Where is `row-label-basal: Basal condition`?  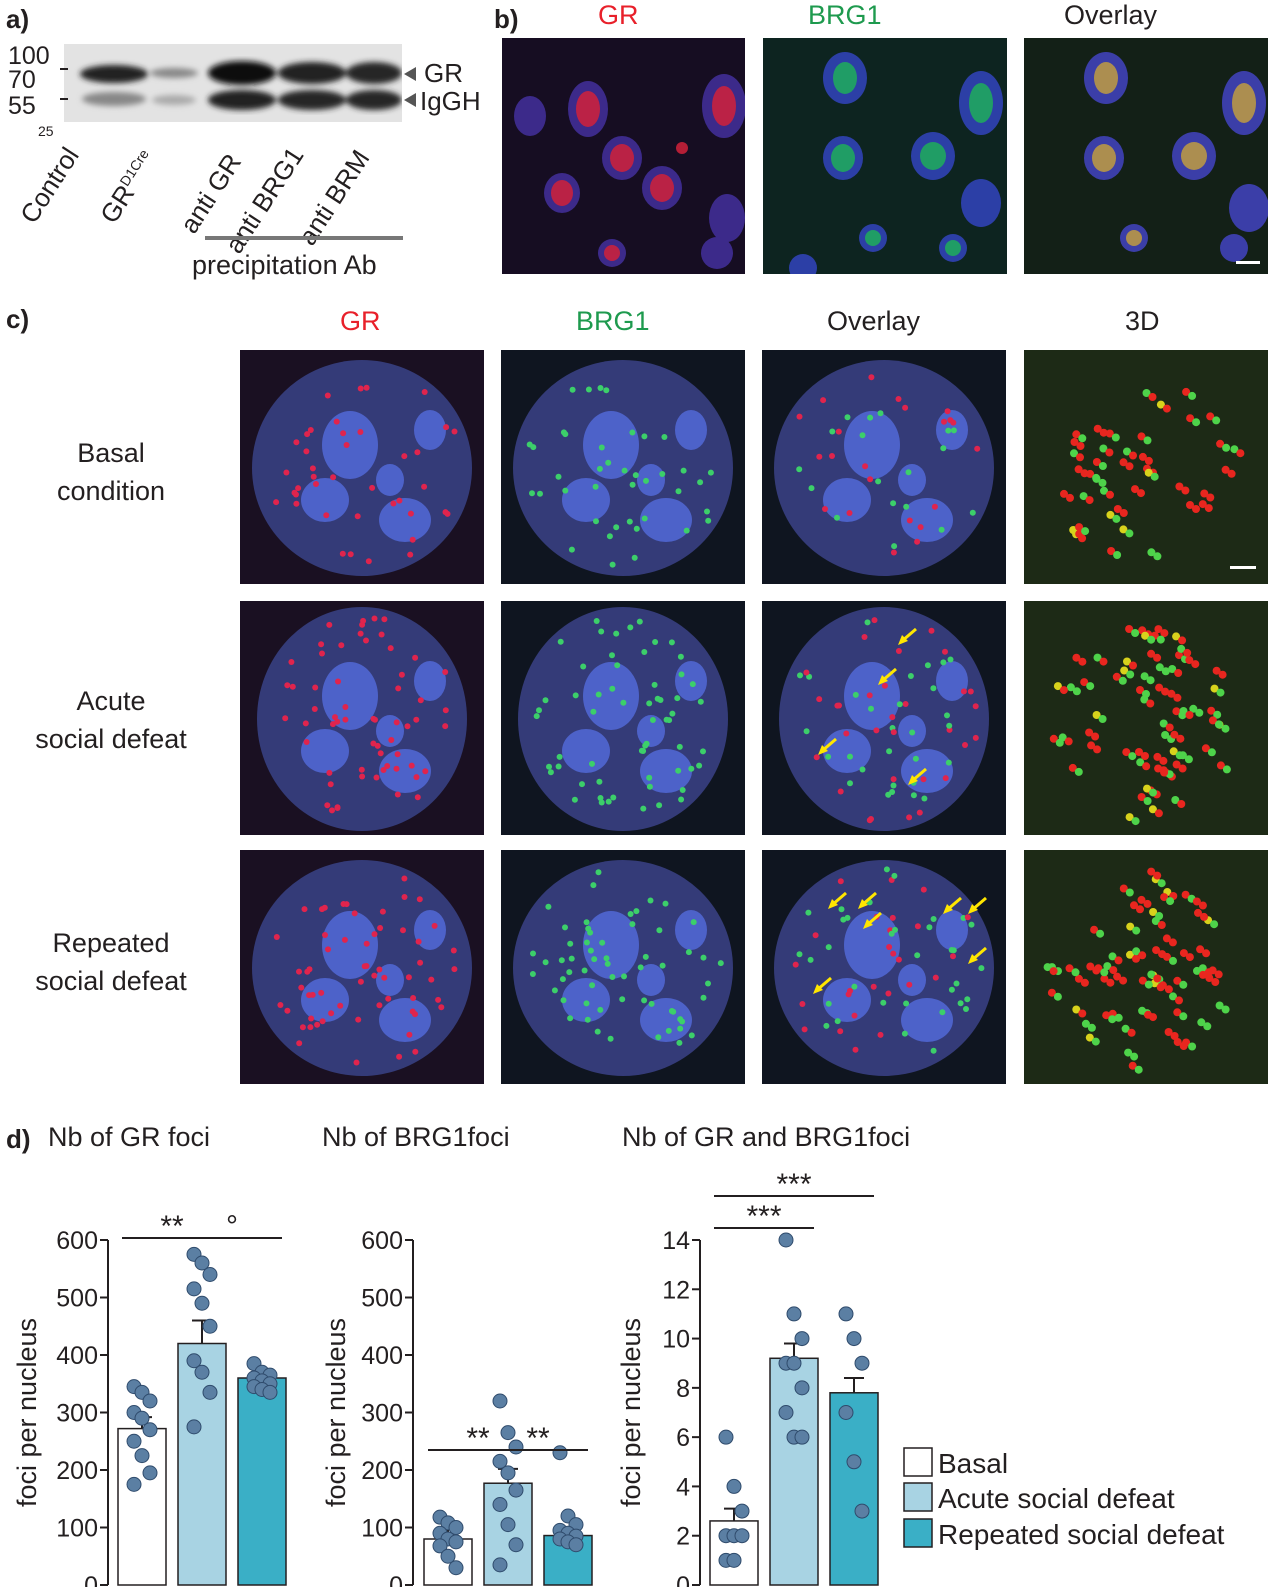 row-label-basal: Basal condition is located at coordinates (111, 472).